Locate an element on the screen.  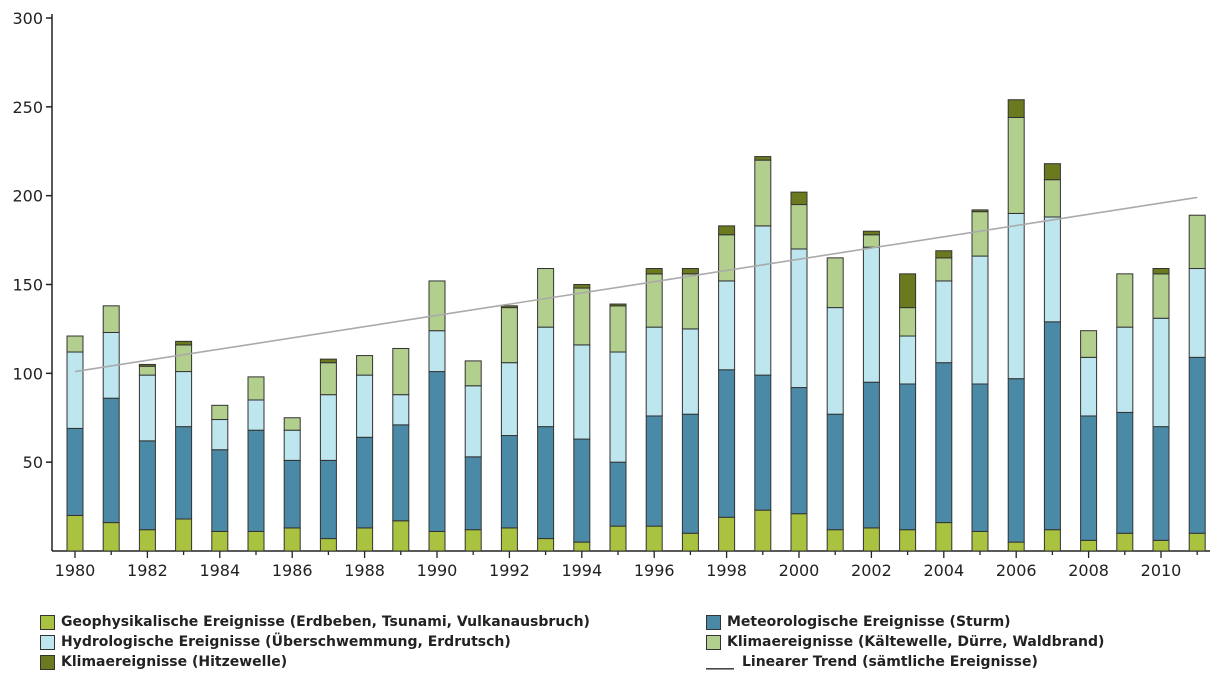
y-tick-label: 50 is located at coordinates (33, 462).